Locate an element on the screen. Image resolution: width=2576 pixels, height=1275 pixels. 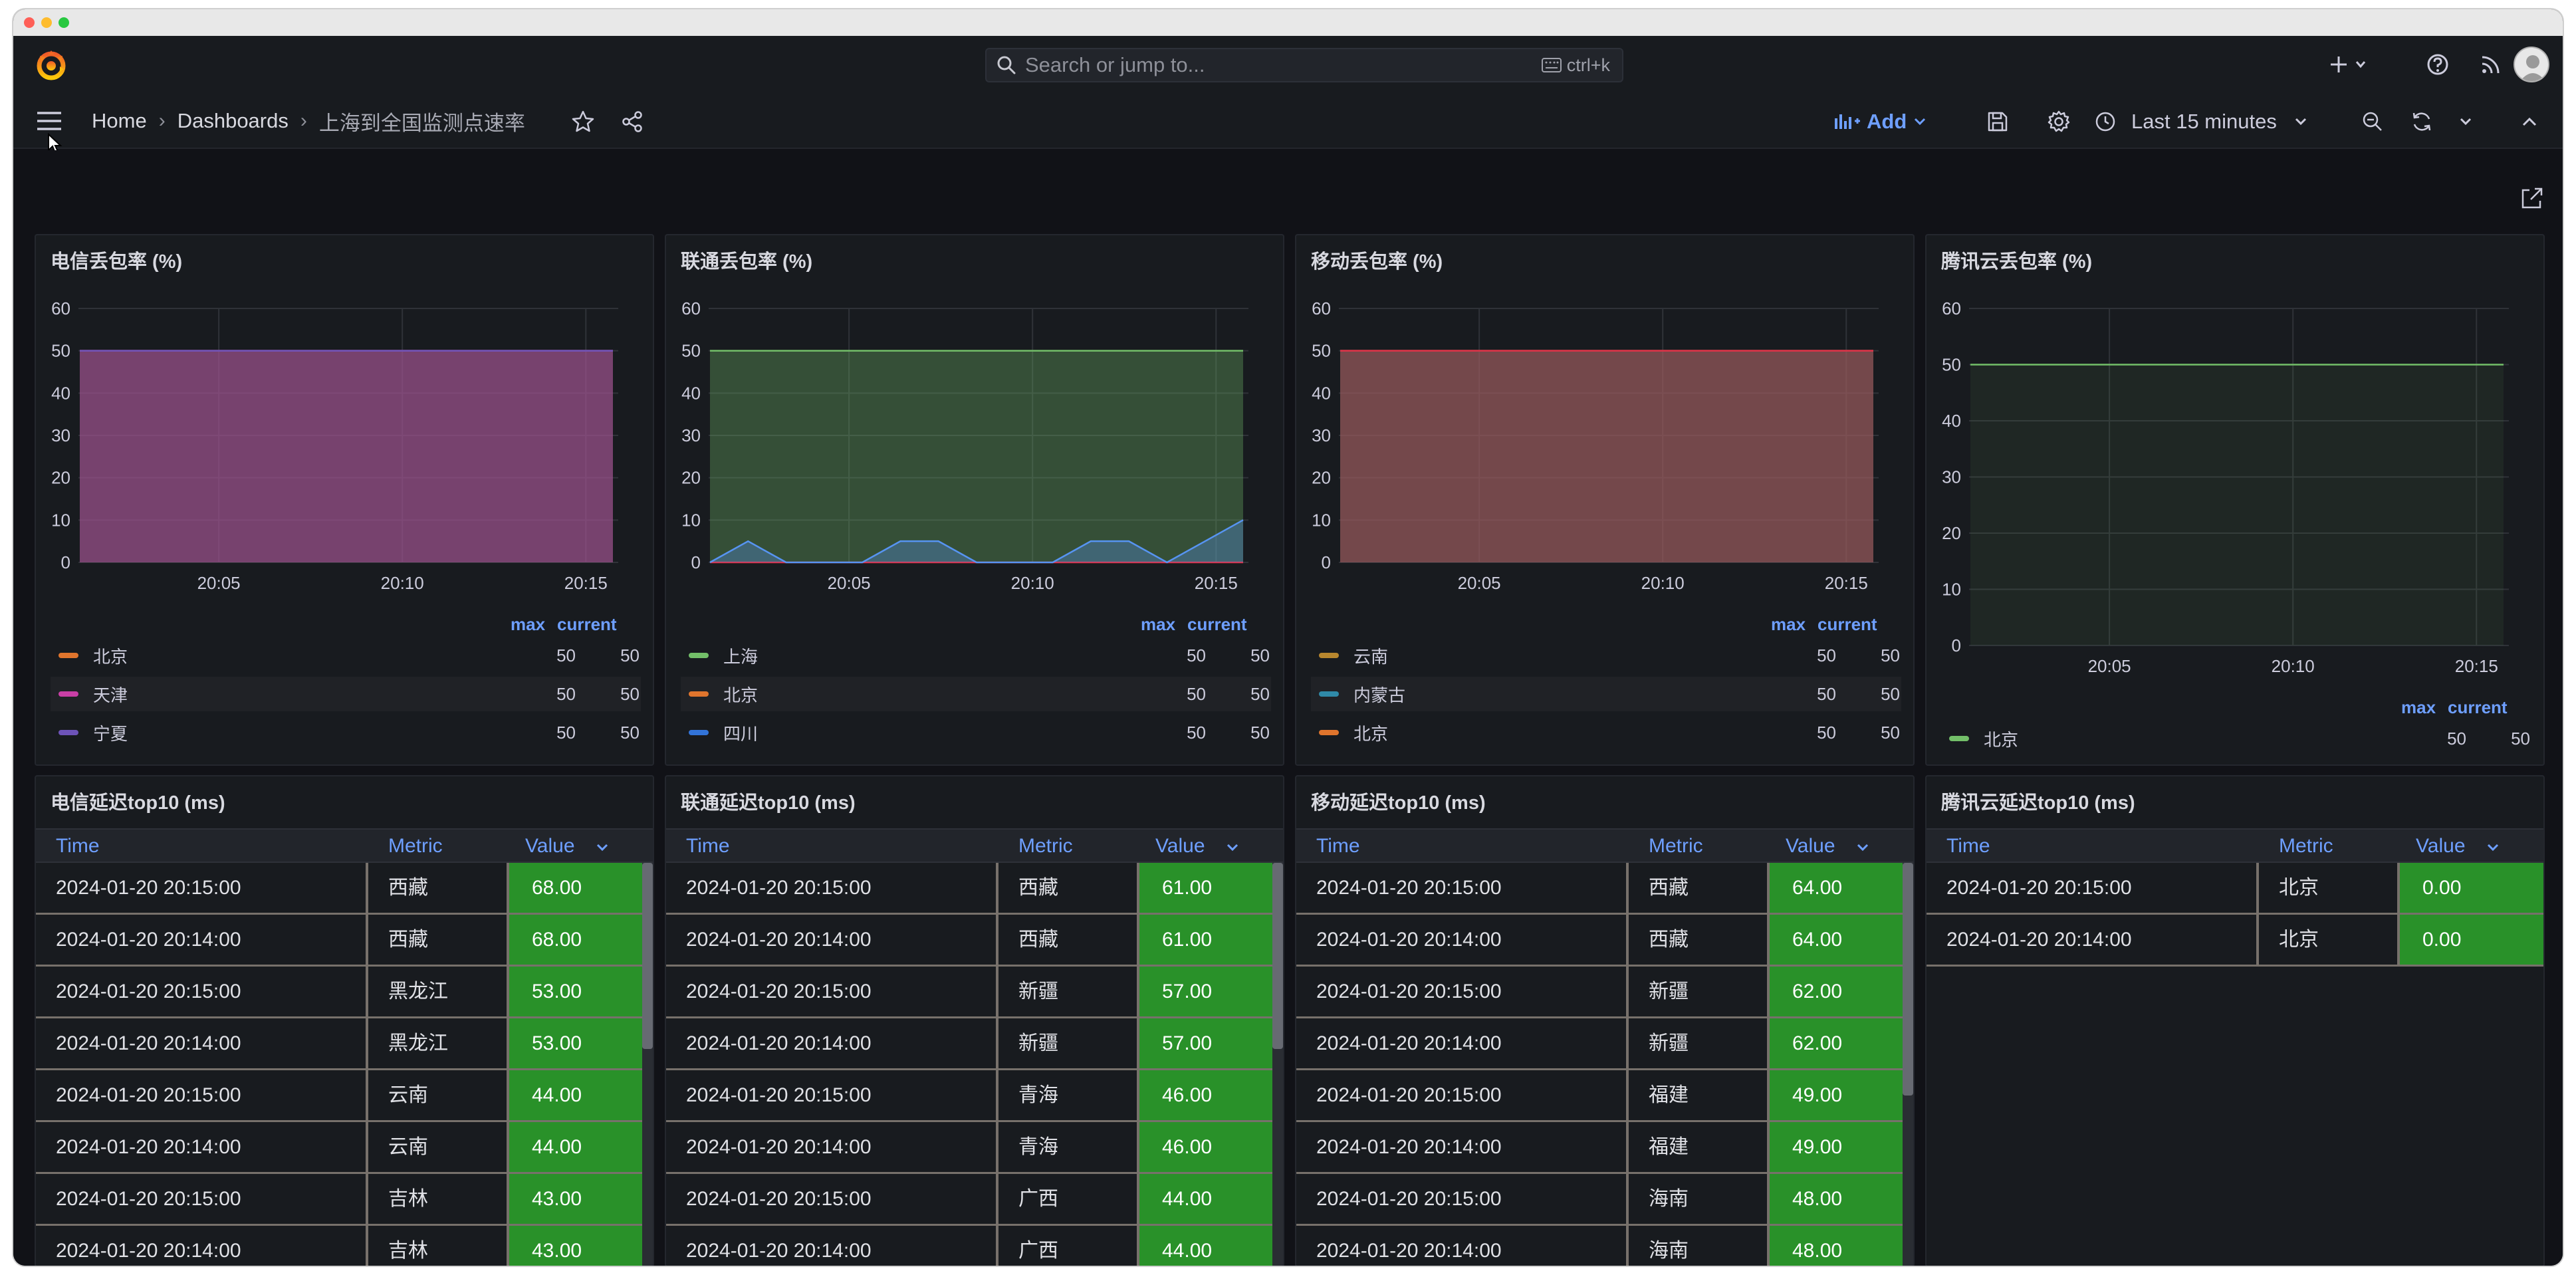
table-row: 2024-01-20 20:14:00 广西 44.00 is located at coordinates (969, 1246).